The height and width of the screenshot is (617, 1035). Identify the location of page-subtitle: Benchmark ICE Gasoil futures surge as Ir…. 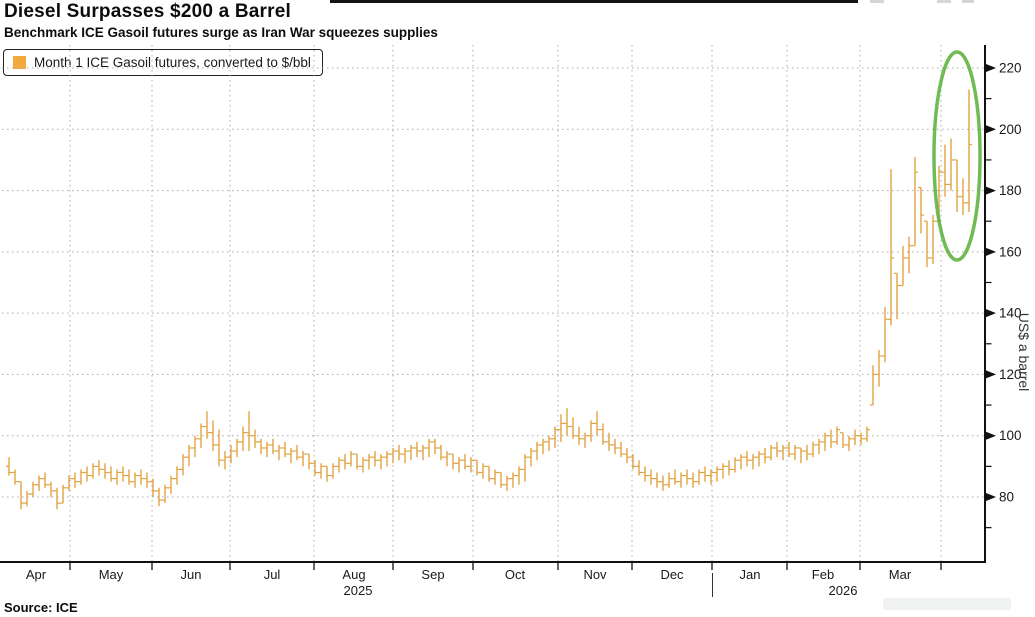
(221, 32).